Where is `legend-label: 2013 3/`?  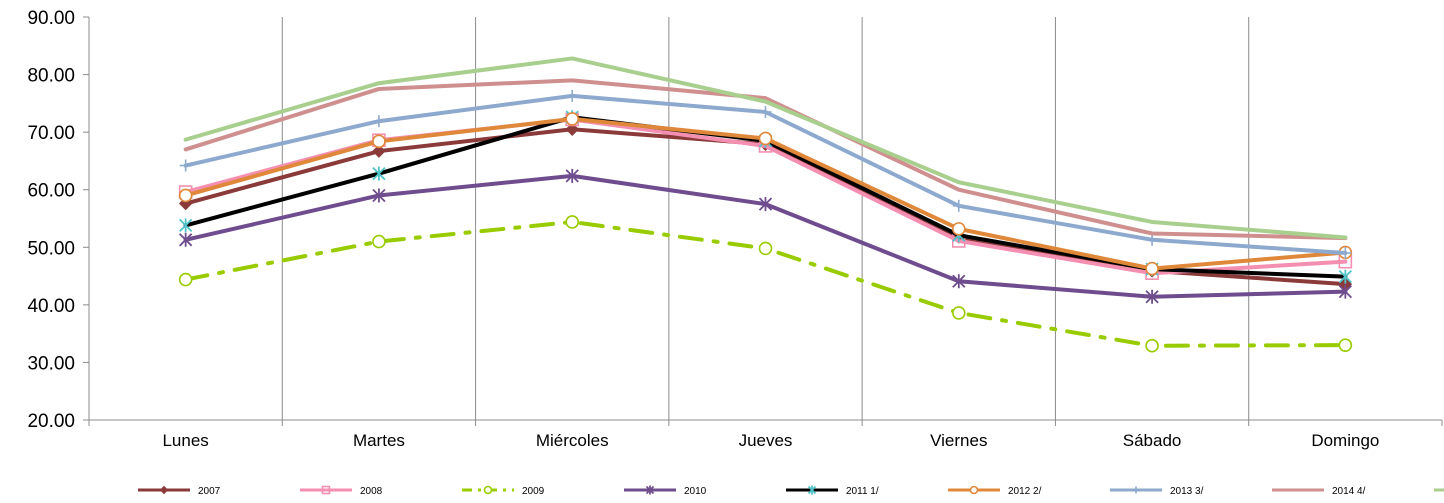
legend-label: 2013 3/ is located at coordinates (1187, 491).